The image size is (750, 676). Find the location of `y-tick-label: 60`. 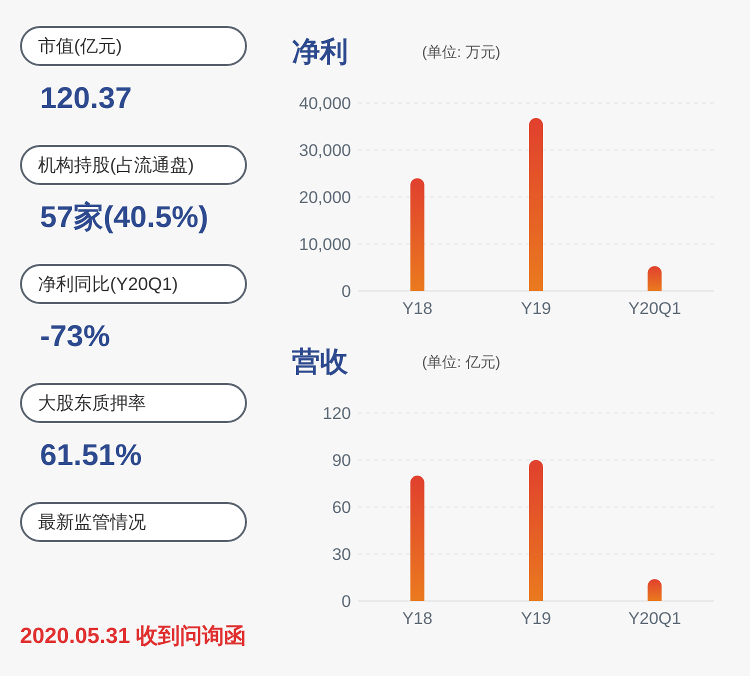

y-tick-label: 60 is located at coordinates (341, 507).